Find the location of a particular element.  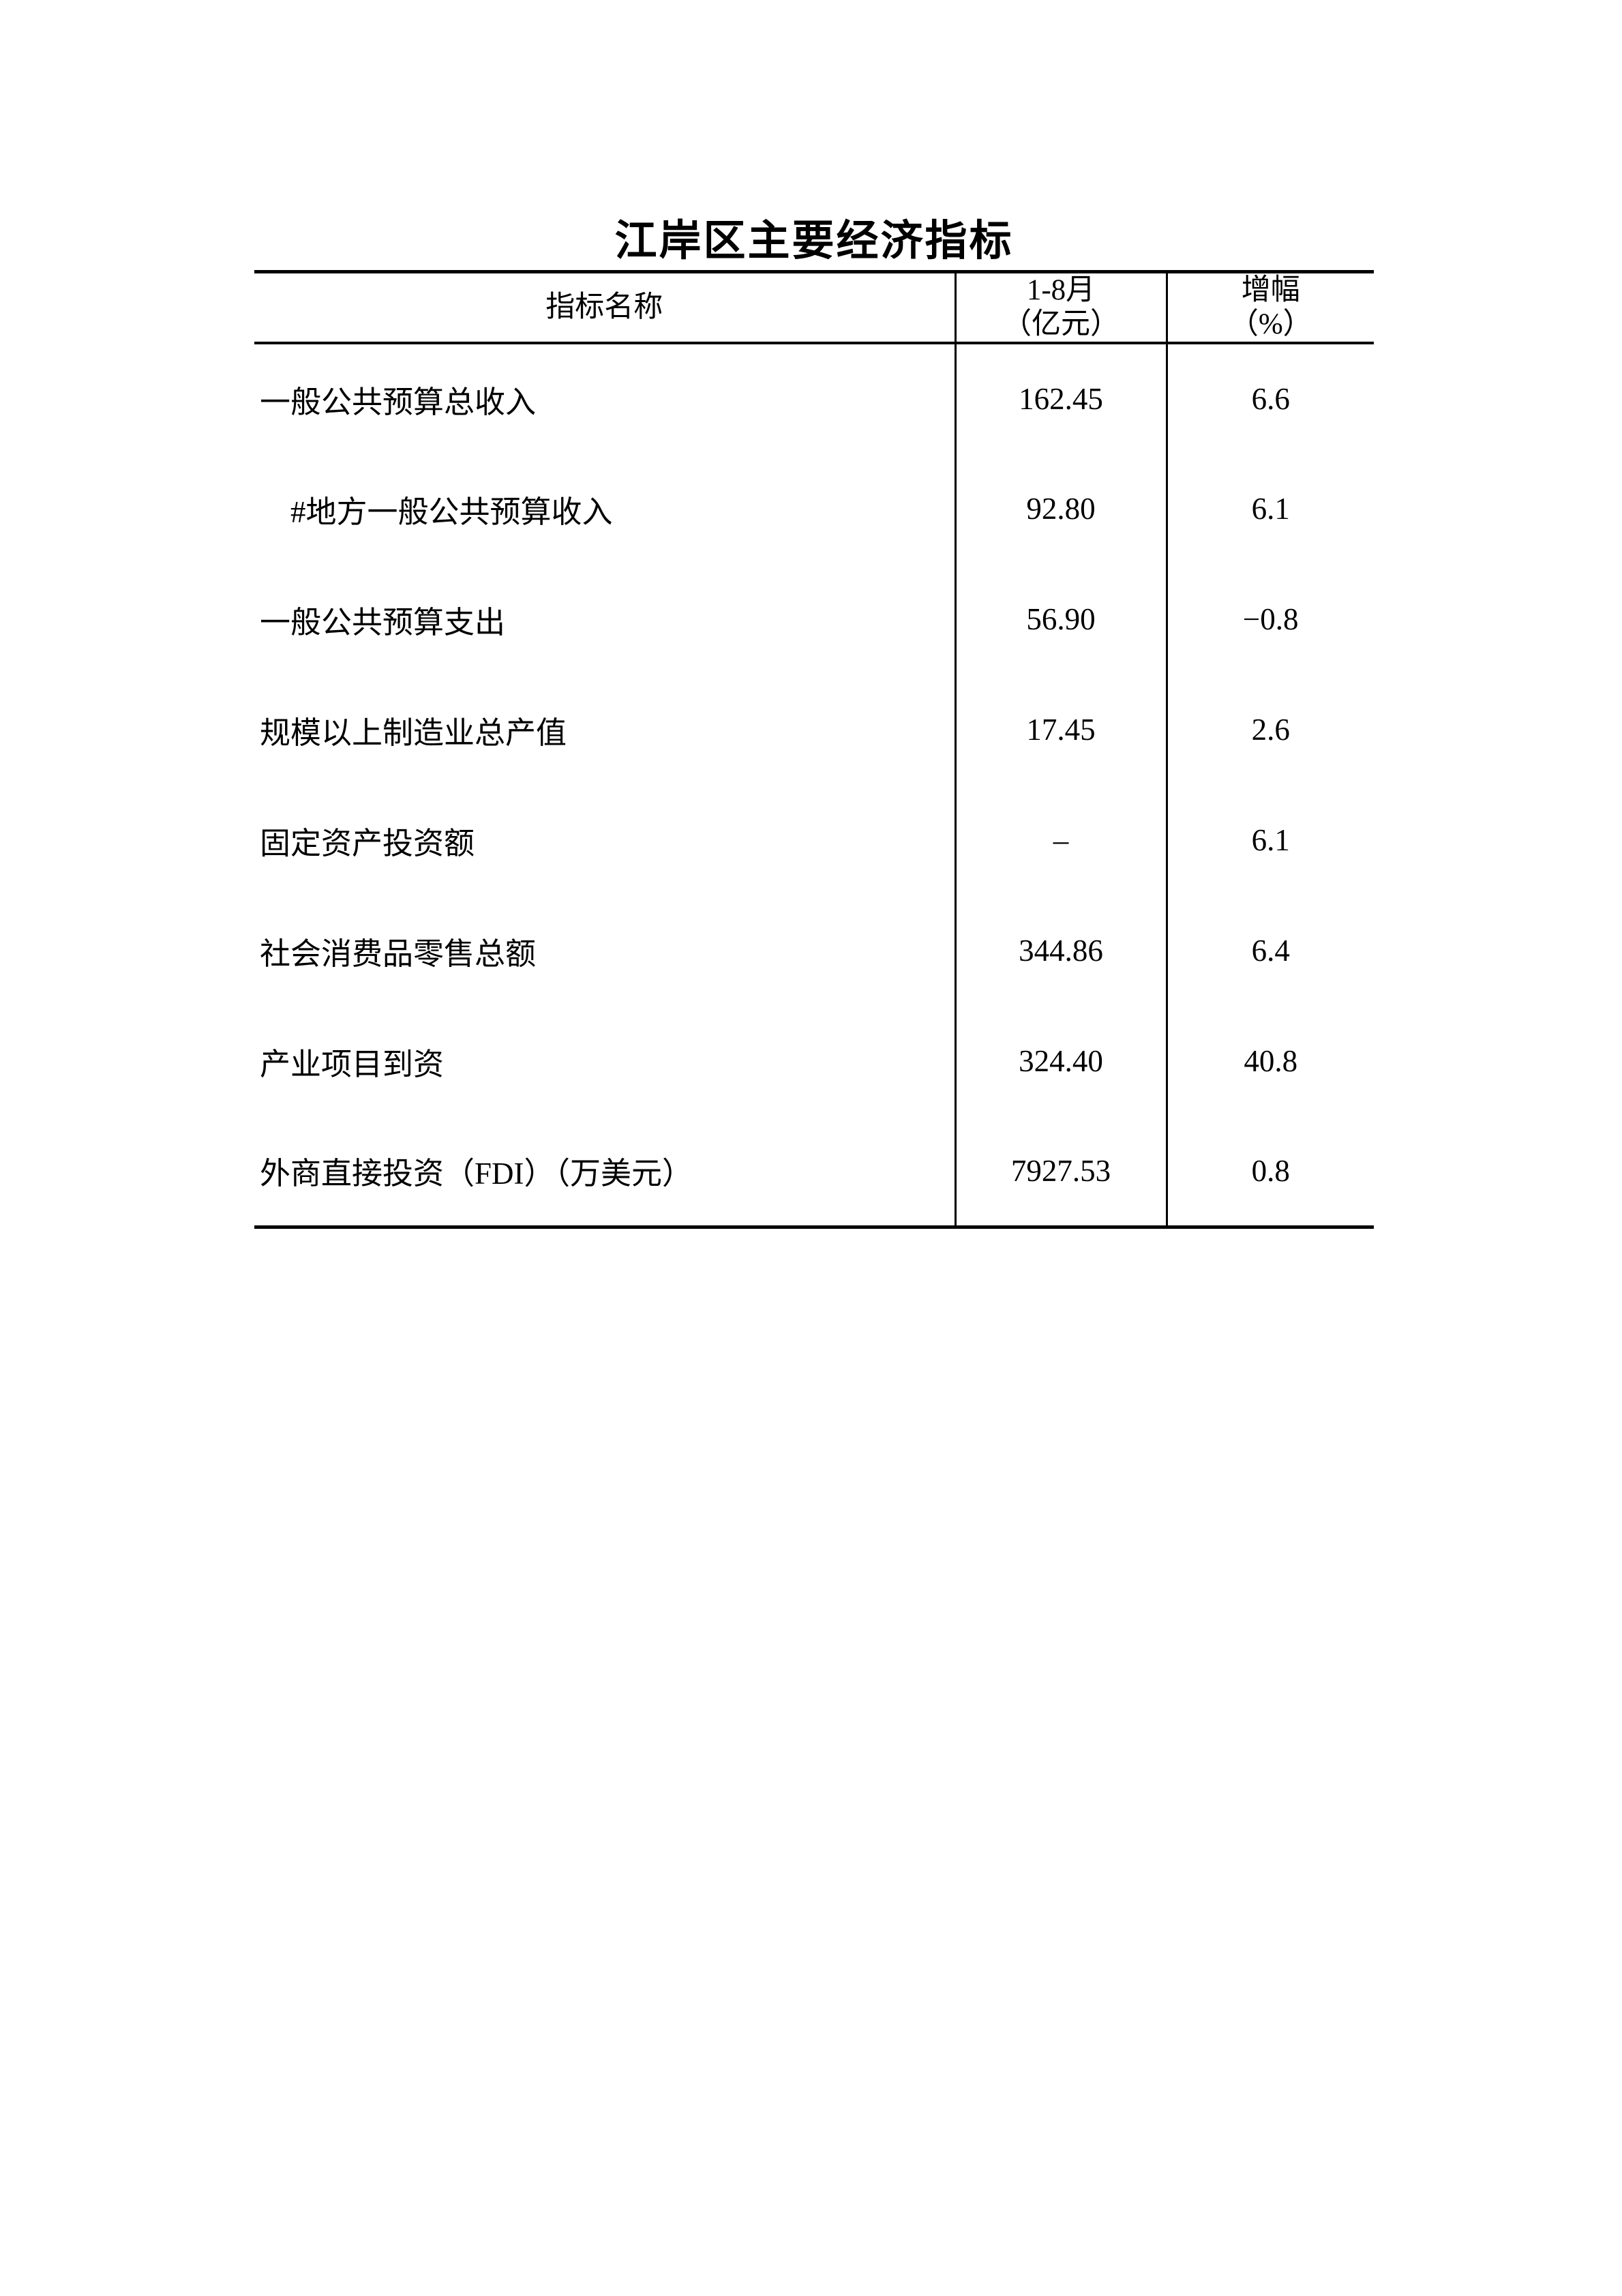

table-row: 产业项目到资 324.40 40.8 is located at coordinates (814, 1061).